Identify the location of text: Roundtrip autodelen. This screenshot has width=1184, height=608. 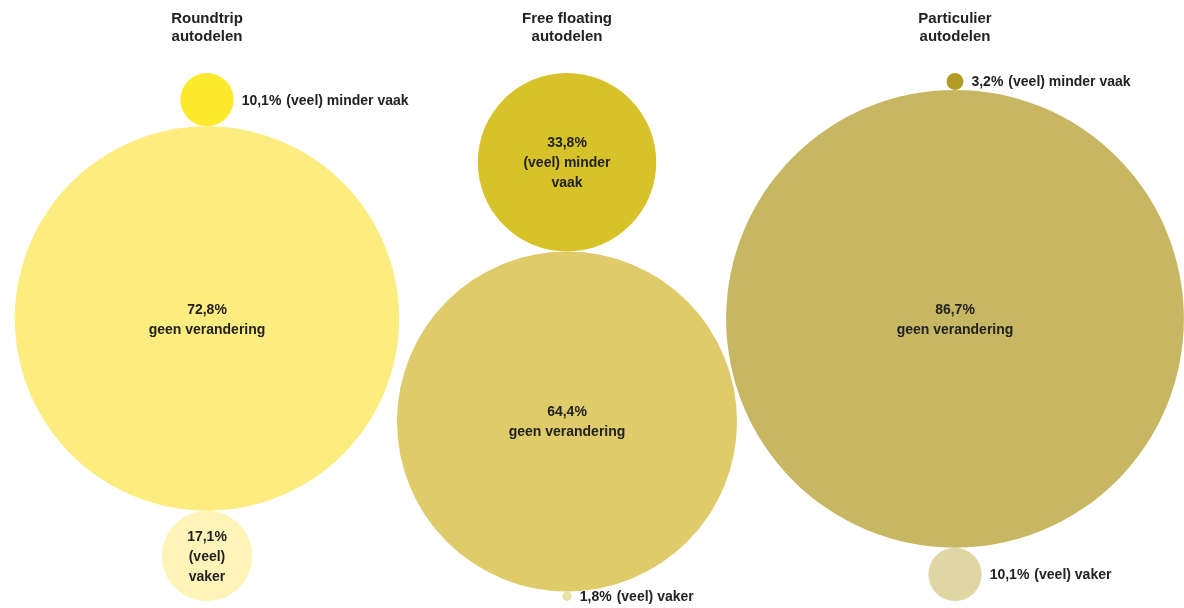
(207, 26).